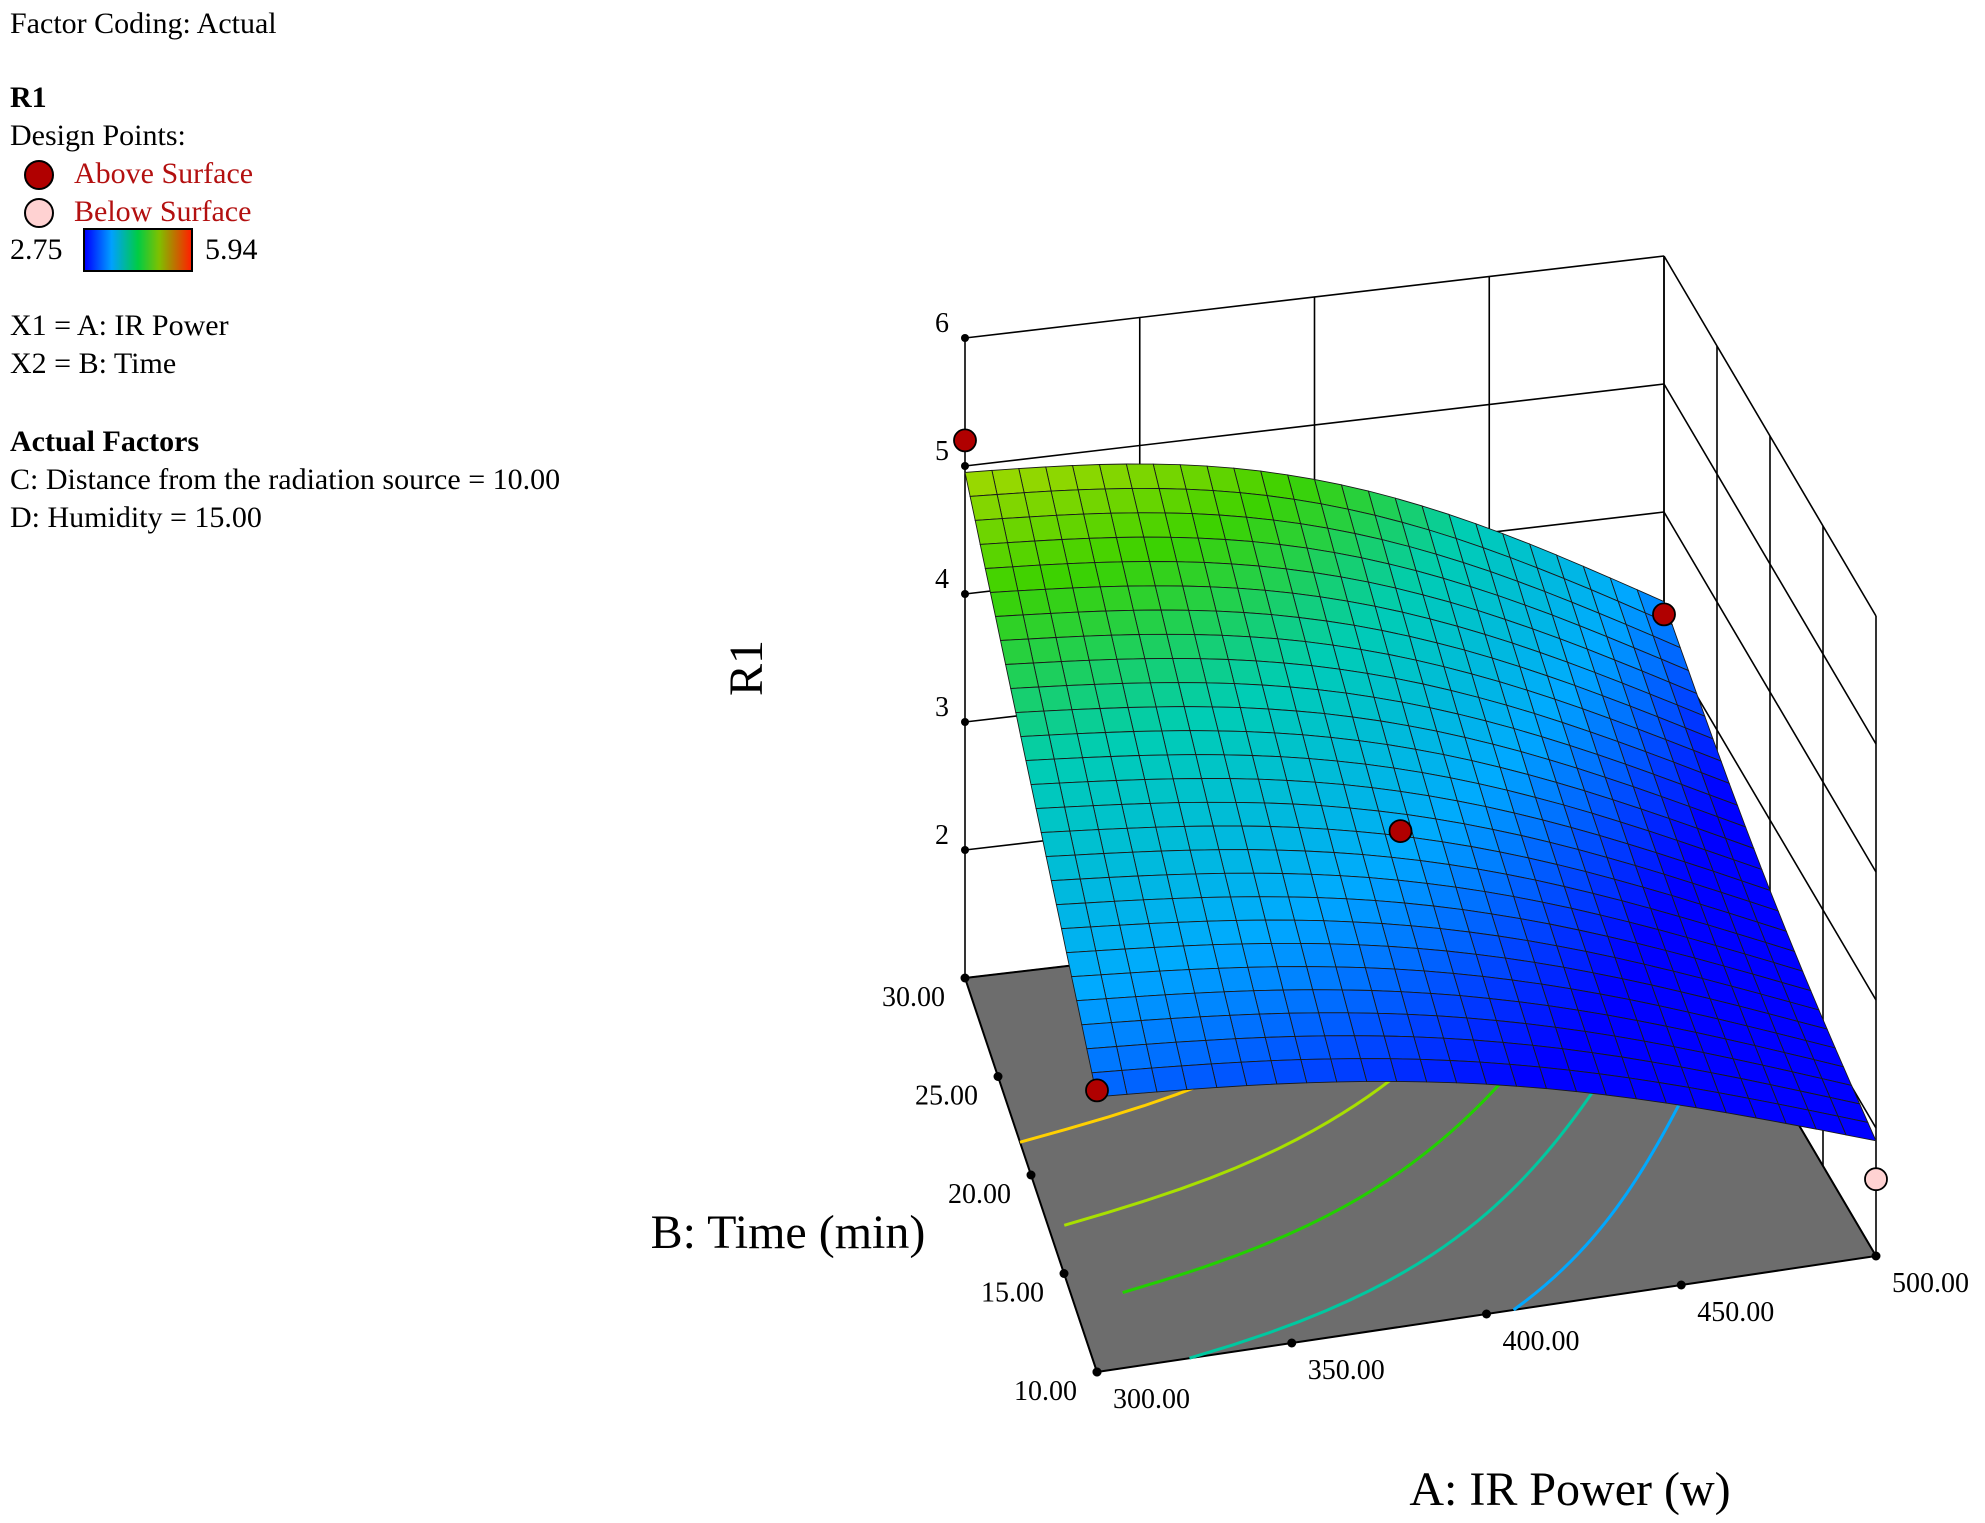 The height and width of the screenshot is (1523, 1985). Describe the element at coordinates (965, 338) in the screenshot. I see `z-tick-mark` at that location.